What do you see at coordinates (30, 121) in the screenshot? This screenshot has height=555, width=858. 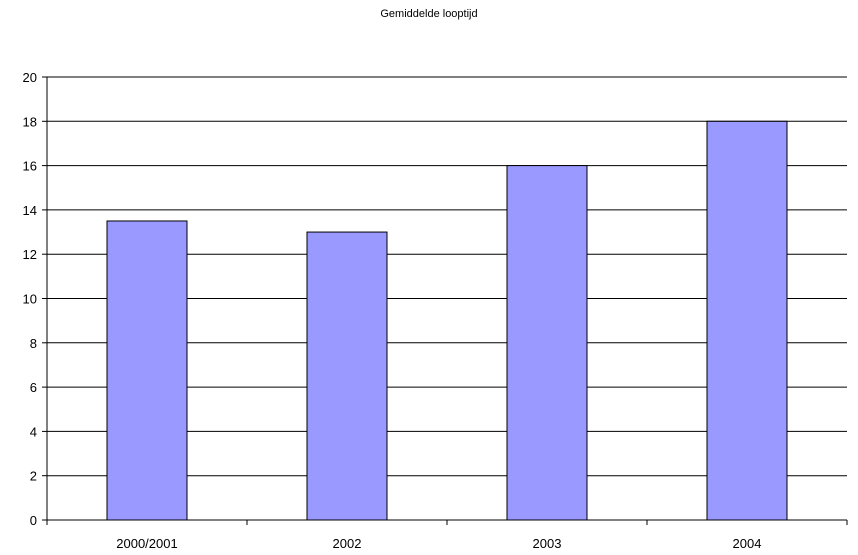 I see `y-tick-label: 18` at bounding box center [30, 121].